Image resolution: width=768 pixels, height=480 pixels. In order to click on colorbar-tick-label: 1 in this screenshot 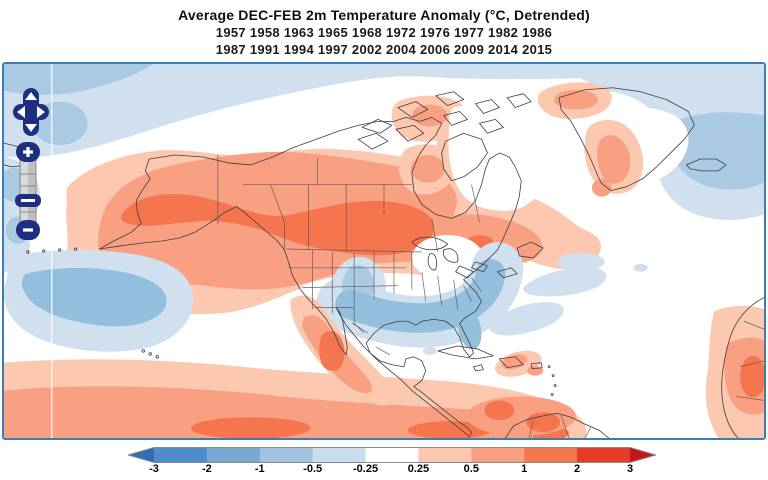, I will do `click(524, 469)`.